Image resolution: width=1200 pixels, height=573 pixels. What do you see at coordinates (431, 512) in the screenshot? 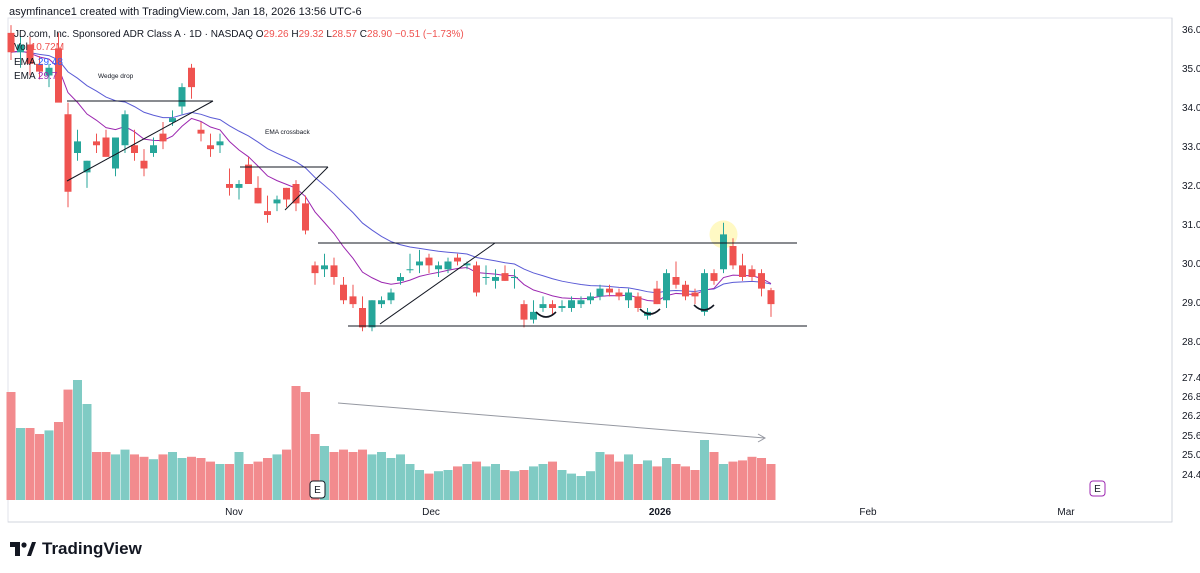
I see `x-tick-label: Dec` at bounding box center [431, 512].